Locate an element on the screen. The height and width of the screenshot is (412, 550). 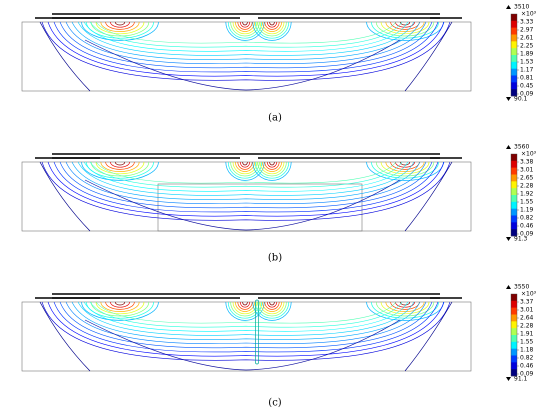
colorbar-tick-label: 2.64 is located at coordinates (527, 318).